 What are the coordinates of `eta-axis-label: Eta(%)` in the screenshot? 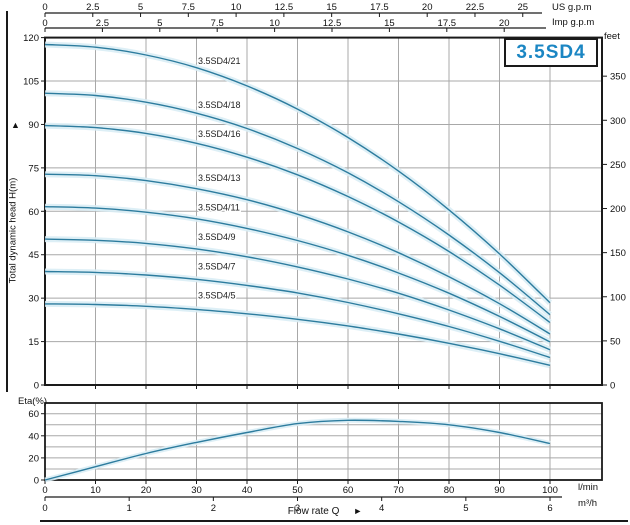 It's located at (33, 401).